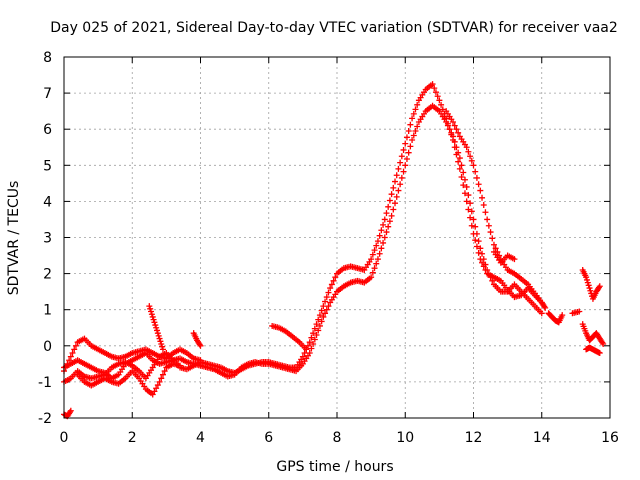 The height and width of the screenshot is (480, 640). I want to click on y-tick-label: 2, so click(47, 275).